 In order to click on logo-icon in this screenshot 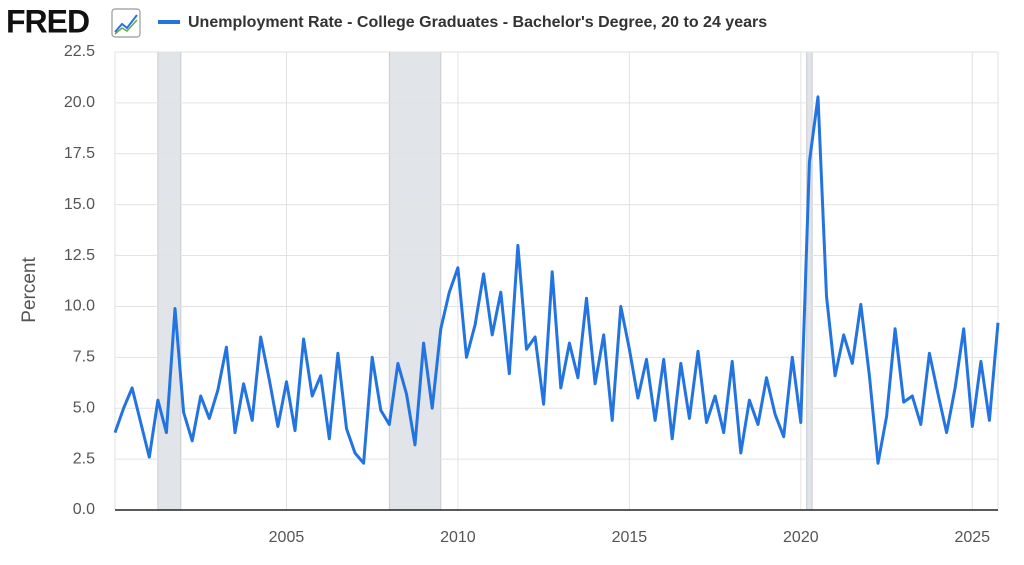, I will do `click(126, 23)`.